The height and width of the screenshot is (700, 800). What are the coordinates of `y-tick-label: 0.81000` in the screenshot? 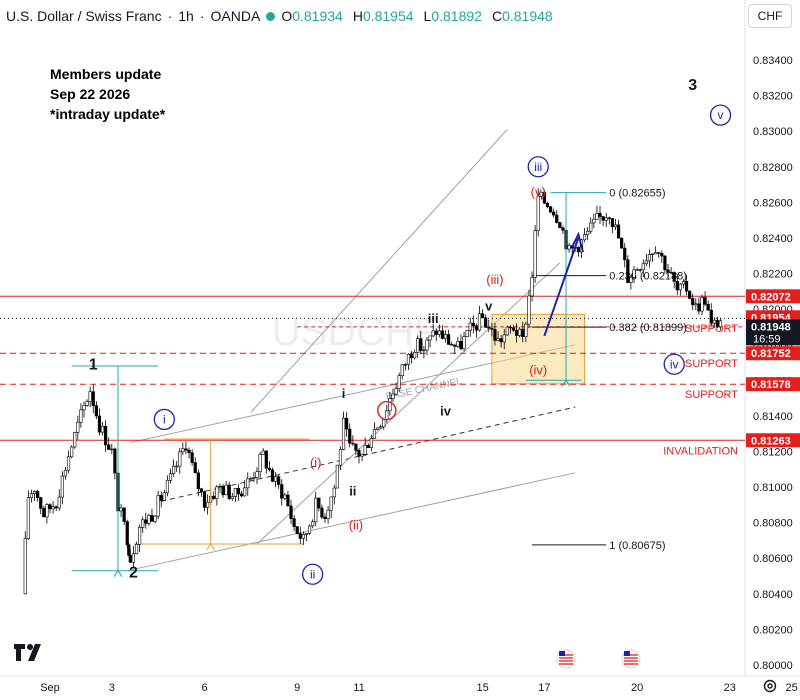 It's located at (773, 488).